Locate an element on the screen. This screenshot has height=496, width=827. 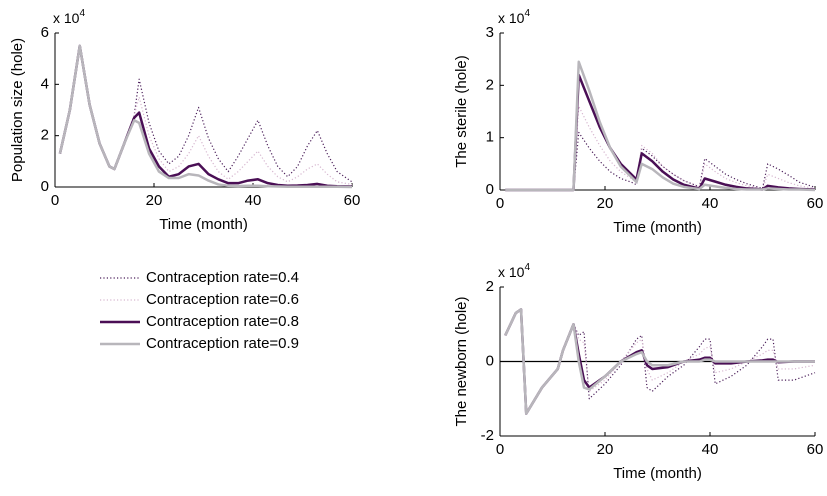
y-axis-label: The sterile (hole) is located at coordinates (461, 111).